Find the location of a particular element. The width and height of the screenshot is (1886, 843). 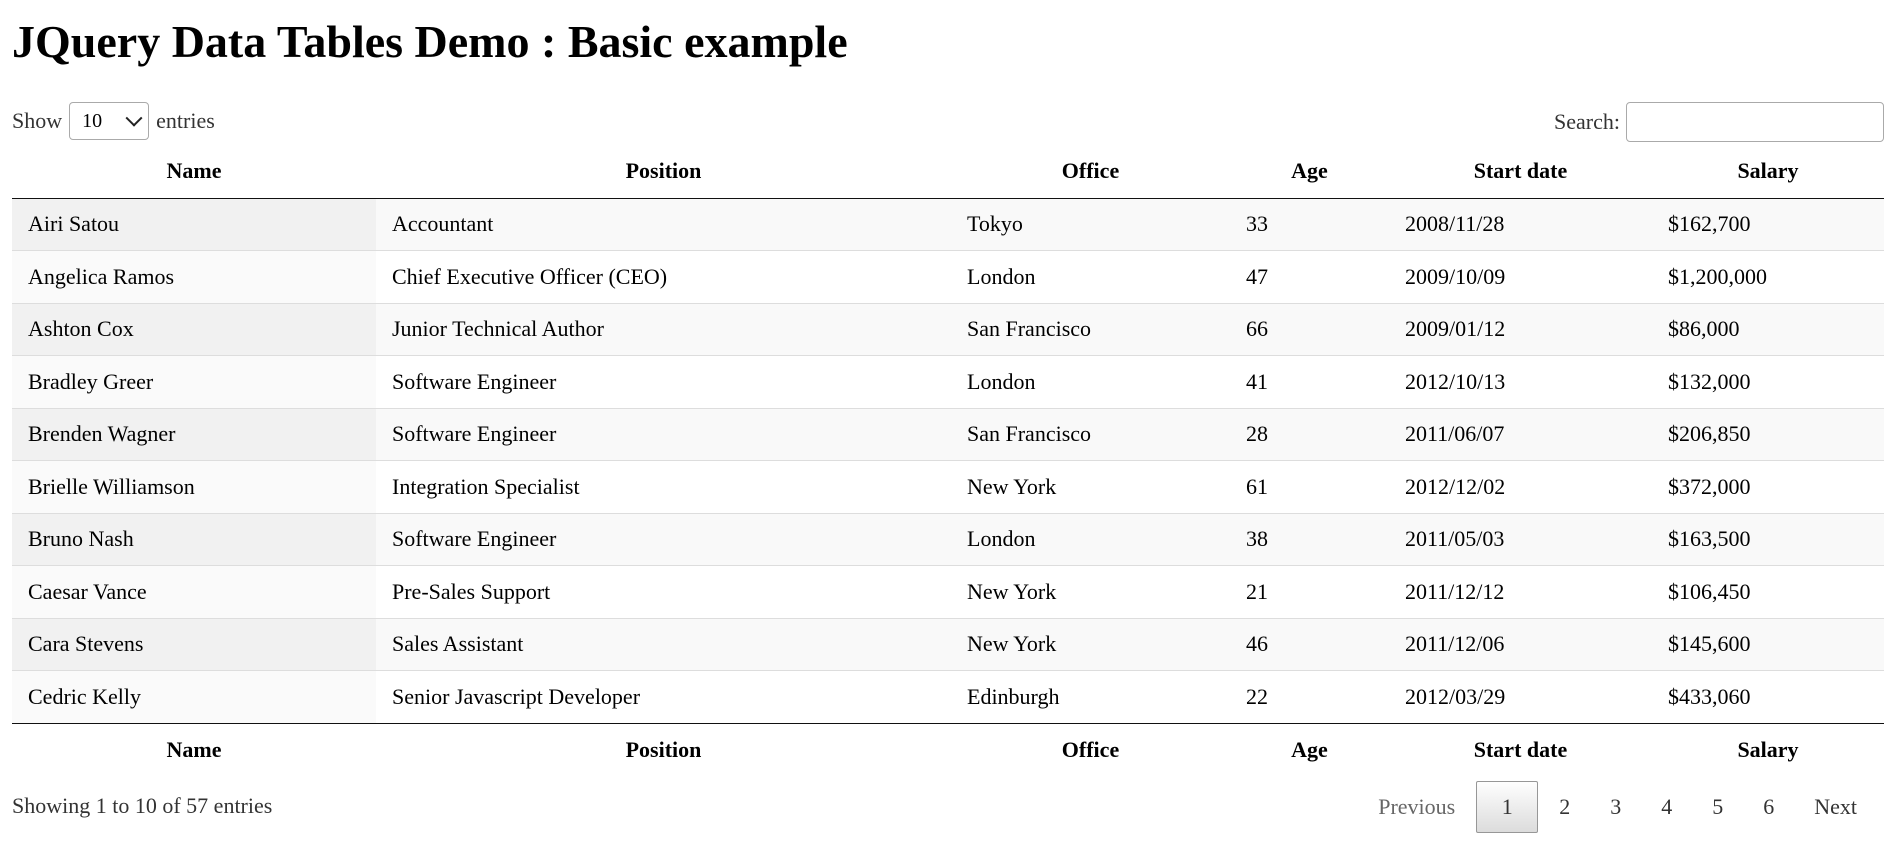

cell-start-date: 2012/03/29 is located at coordinates (1520, 696).